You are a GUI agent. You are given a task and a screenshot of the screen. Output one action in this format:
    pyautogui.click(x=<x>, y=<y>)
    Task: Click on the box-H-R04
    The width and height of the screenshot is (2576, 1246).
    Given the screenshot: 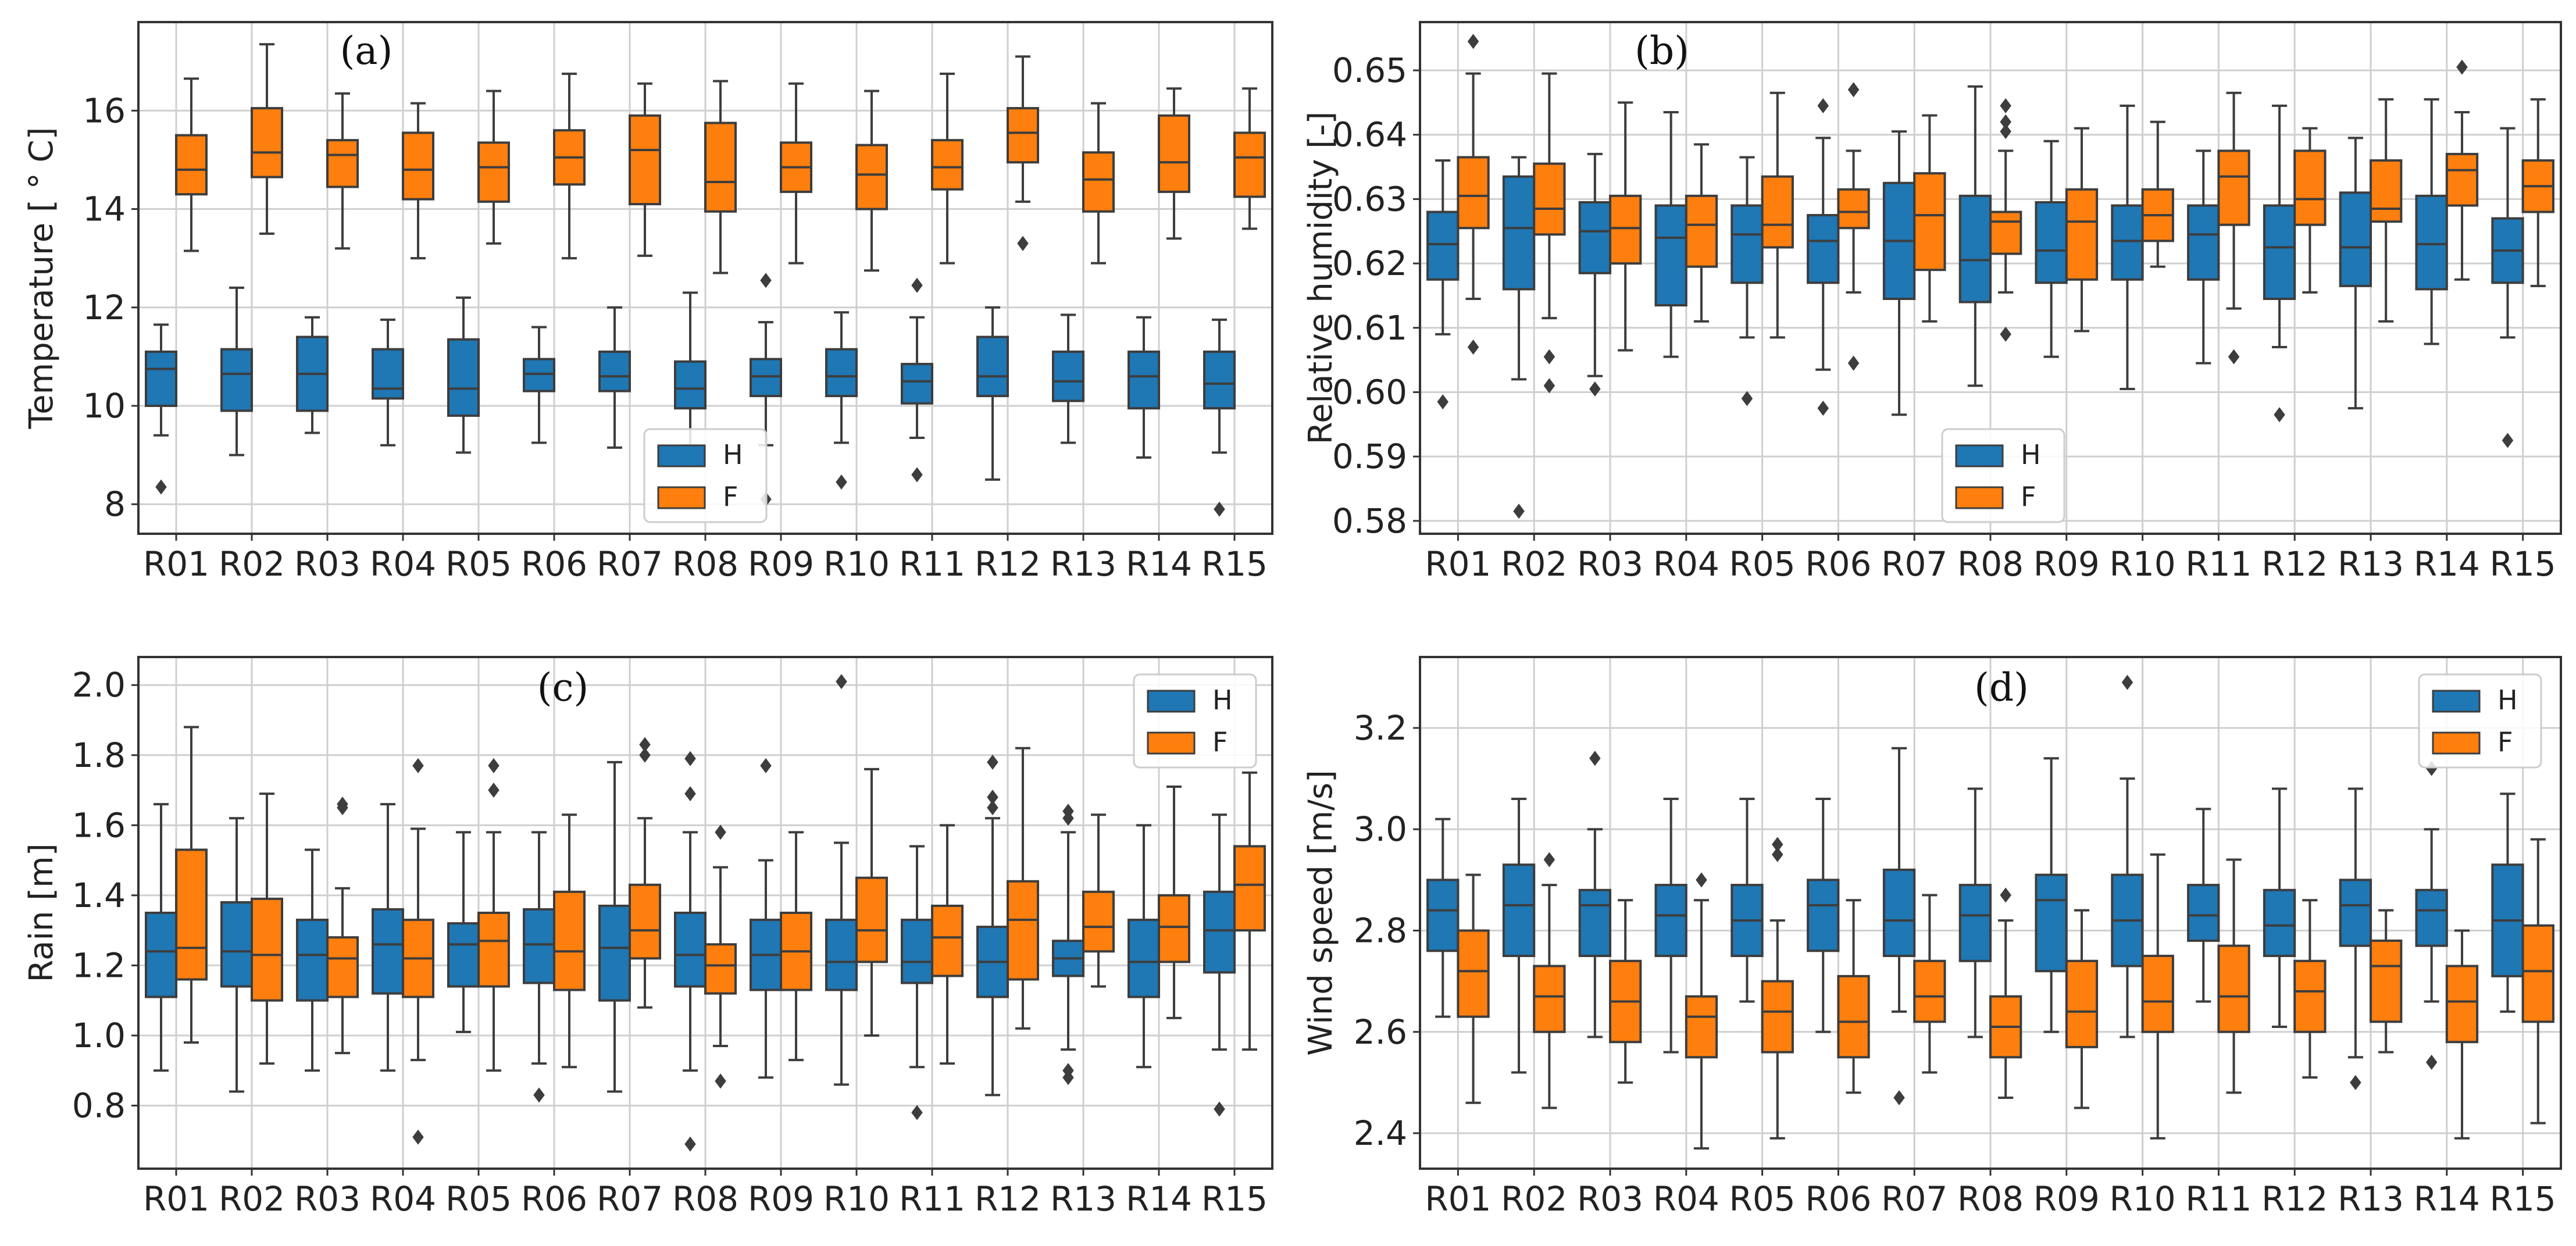 What is the action you would take?
    pyautogui.click(x=388, y=382)
    